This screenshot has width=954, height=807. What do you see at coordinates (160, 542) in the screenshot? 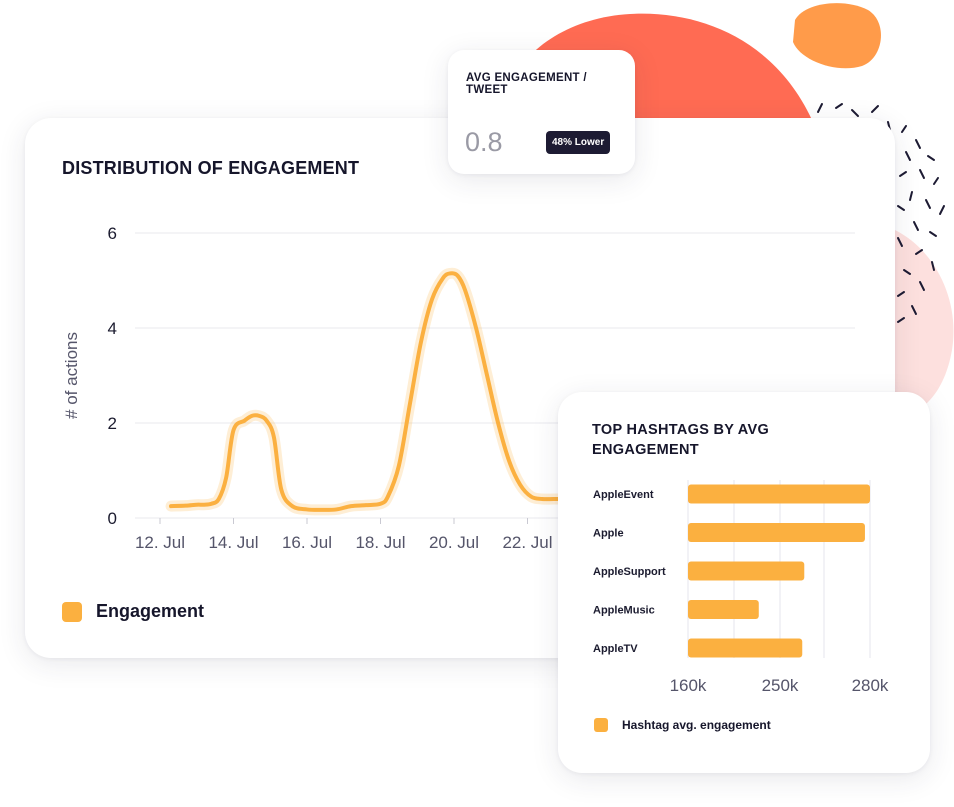
I see `x-tick-label: 12. Jul` at bounding box center [160, 542].